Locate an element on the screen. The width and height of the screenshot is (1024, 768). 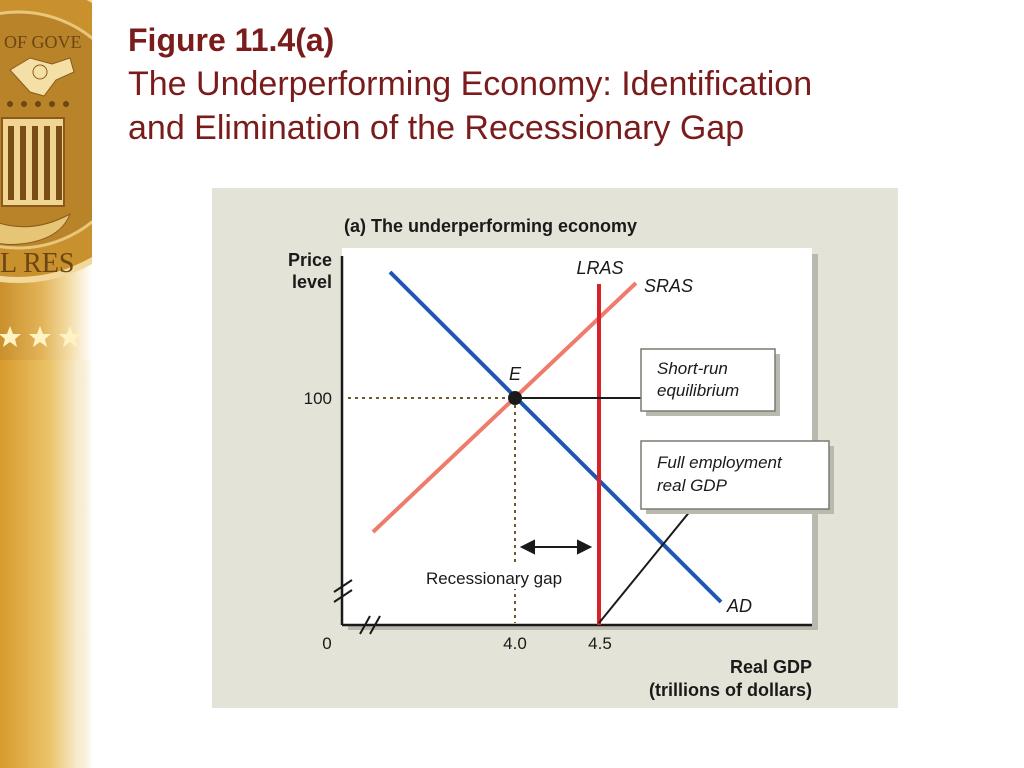
full-employment-label-line1: Full employment is located at coordinates (720, 462).